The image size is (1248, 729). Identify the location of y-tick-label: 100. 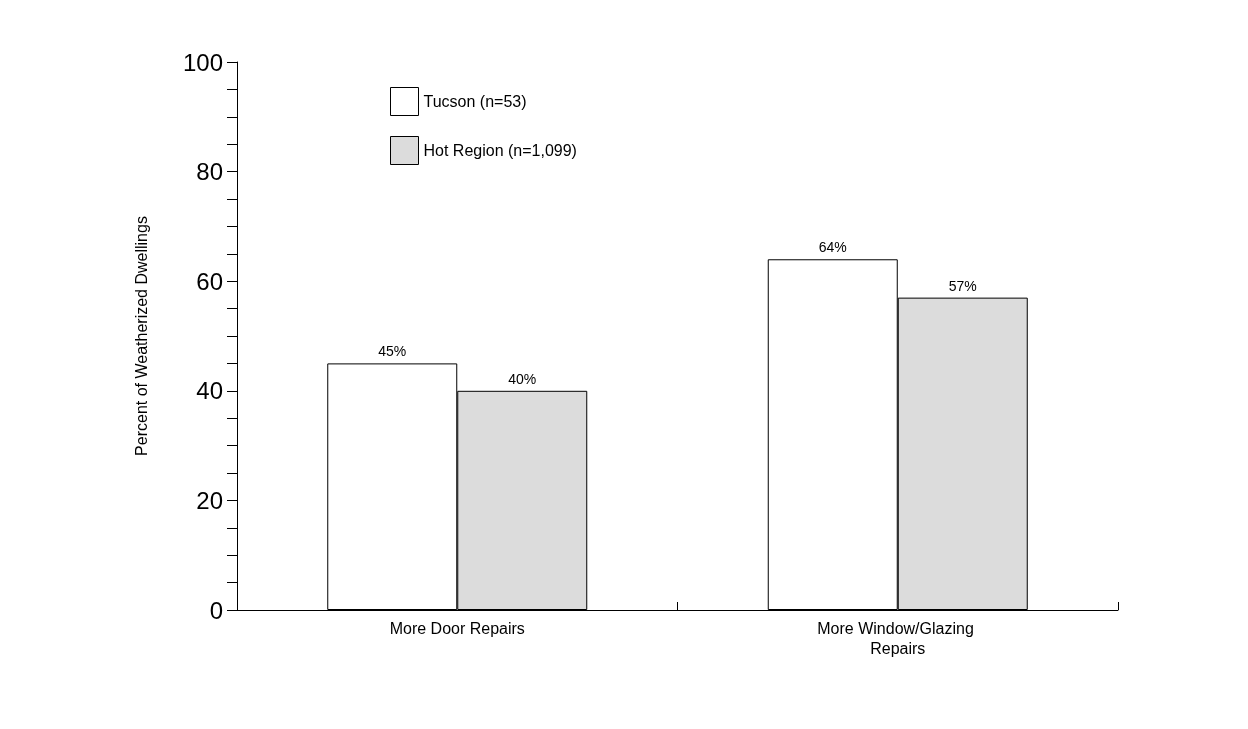
(202, 62).